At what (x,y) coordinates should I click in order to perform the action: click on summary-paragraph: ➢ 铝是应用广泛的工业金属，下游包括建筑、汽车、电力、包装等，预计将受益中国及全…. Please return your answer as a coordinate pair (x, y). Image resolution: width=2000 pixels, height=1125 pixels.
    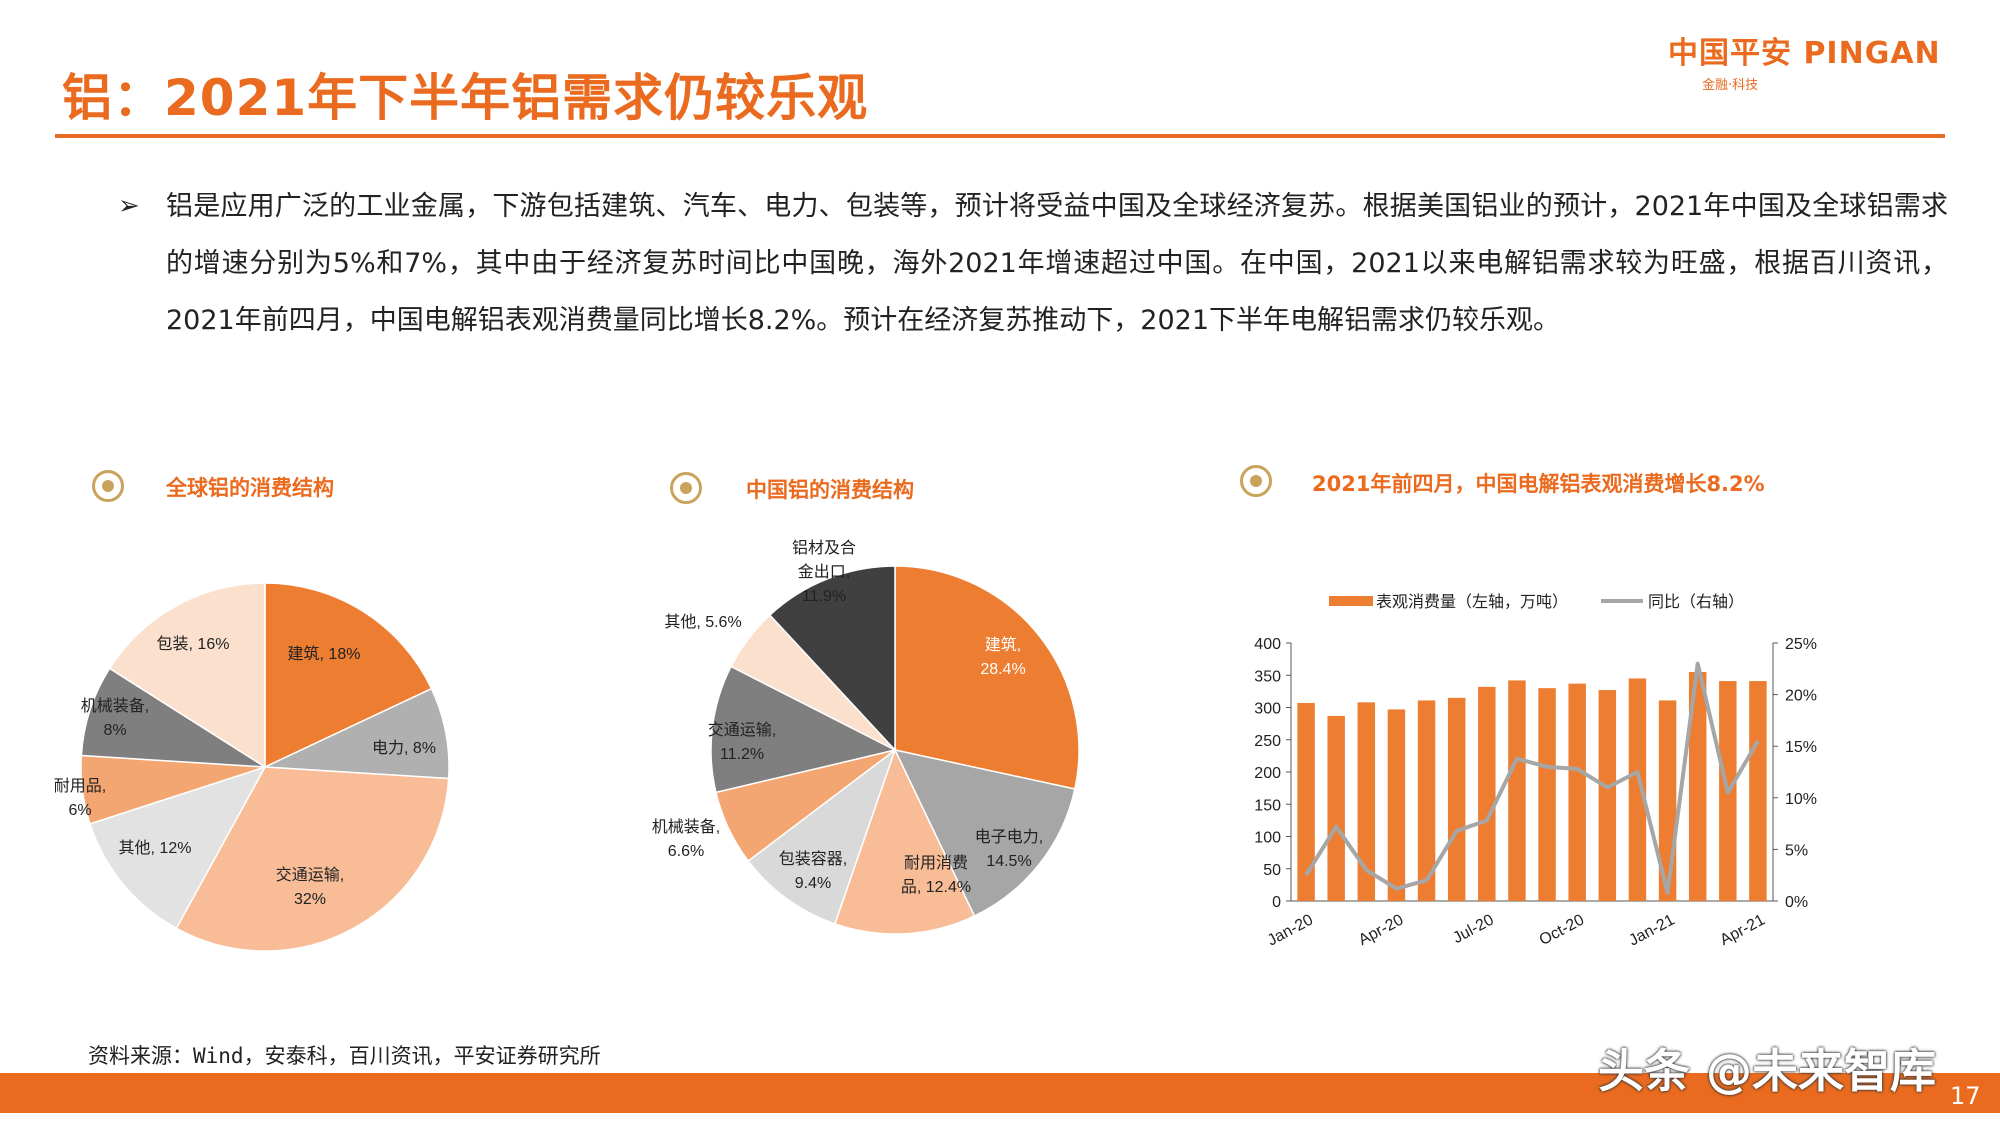
    Looking at the image, I should click on (1033, 263).